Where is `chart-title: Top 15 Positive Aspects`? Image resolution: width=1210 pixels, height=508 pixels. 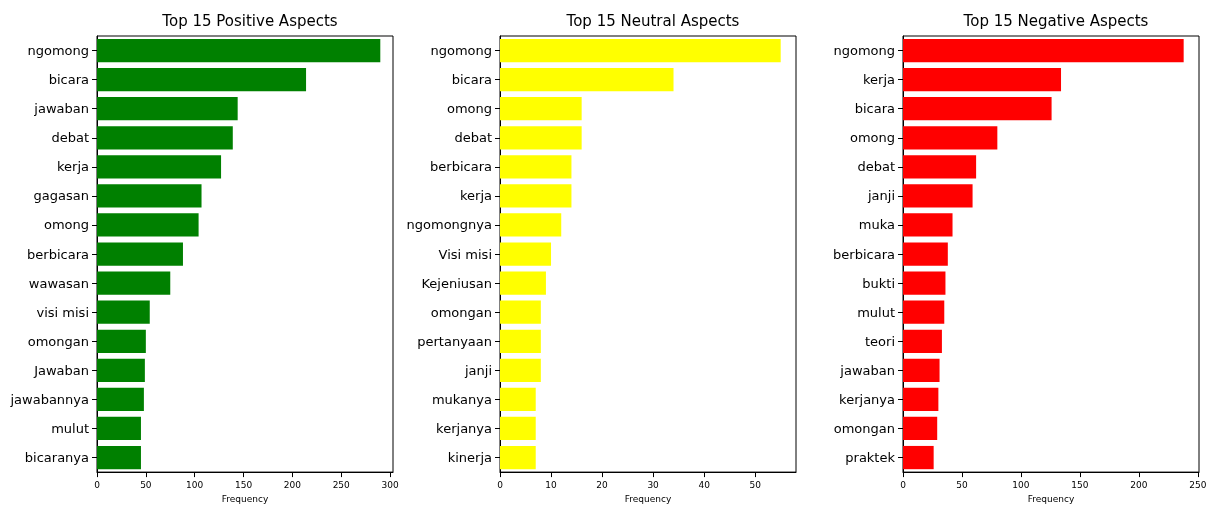 chart-title: Top 15 Positive Aspects is located at coordinates (249, 20).